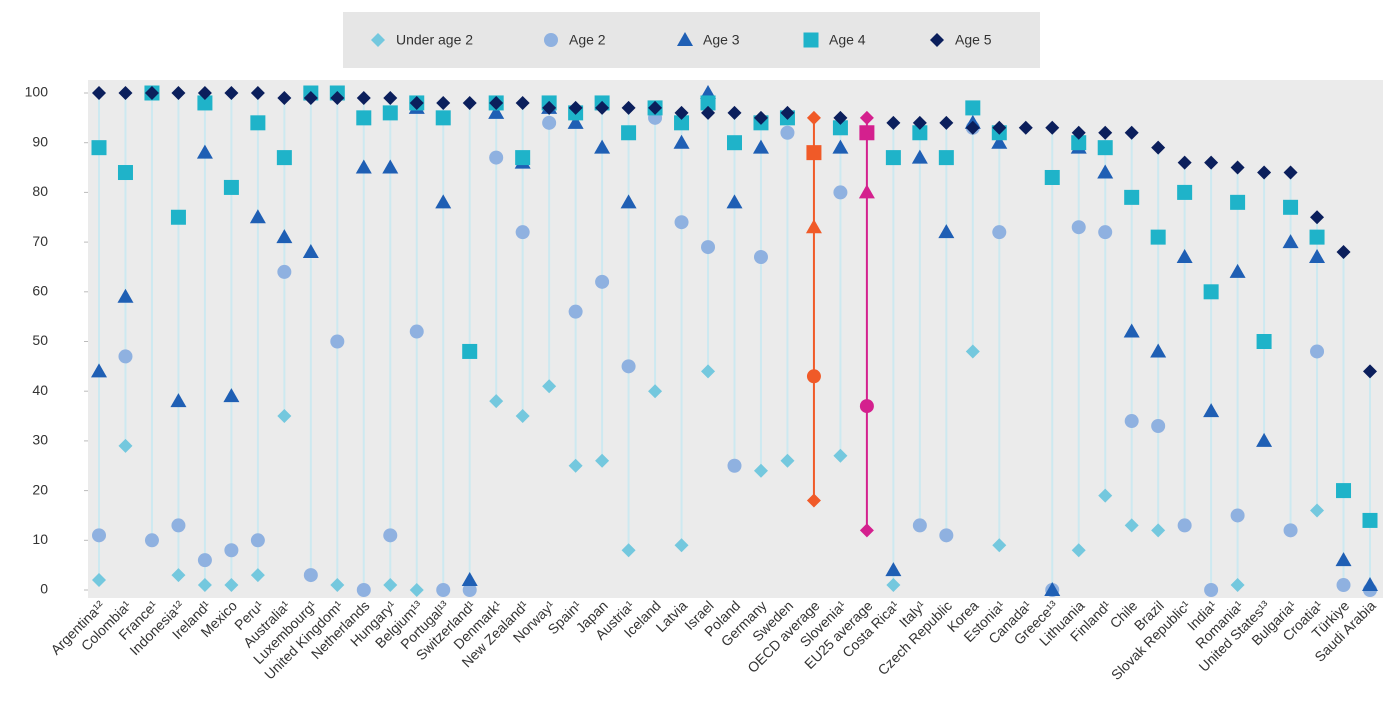 The width and height of the screenshot is (1383, 721). I want to click on y-tick-label: 100, so click(37, 92).